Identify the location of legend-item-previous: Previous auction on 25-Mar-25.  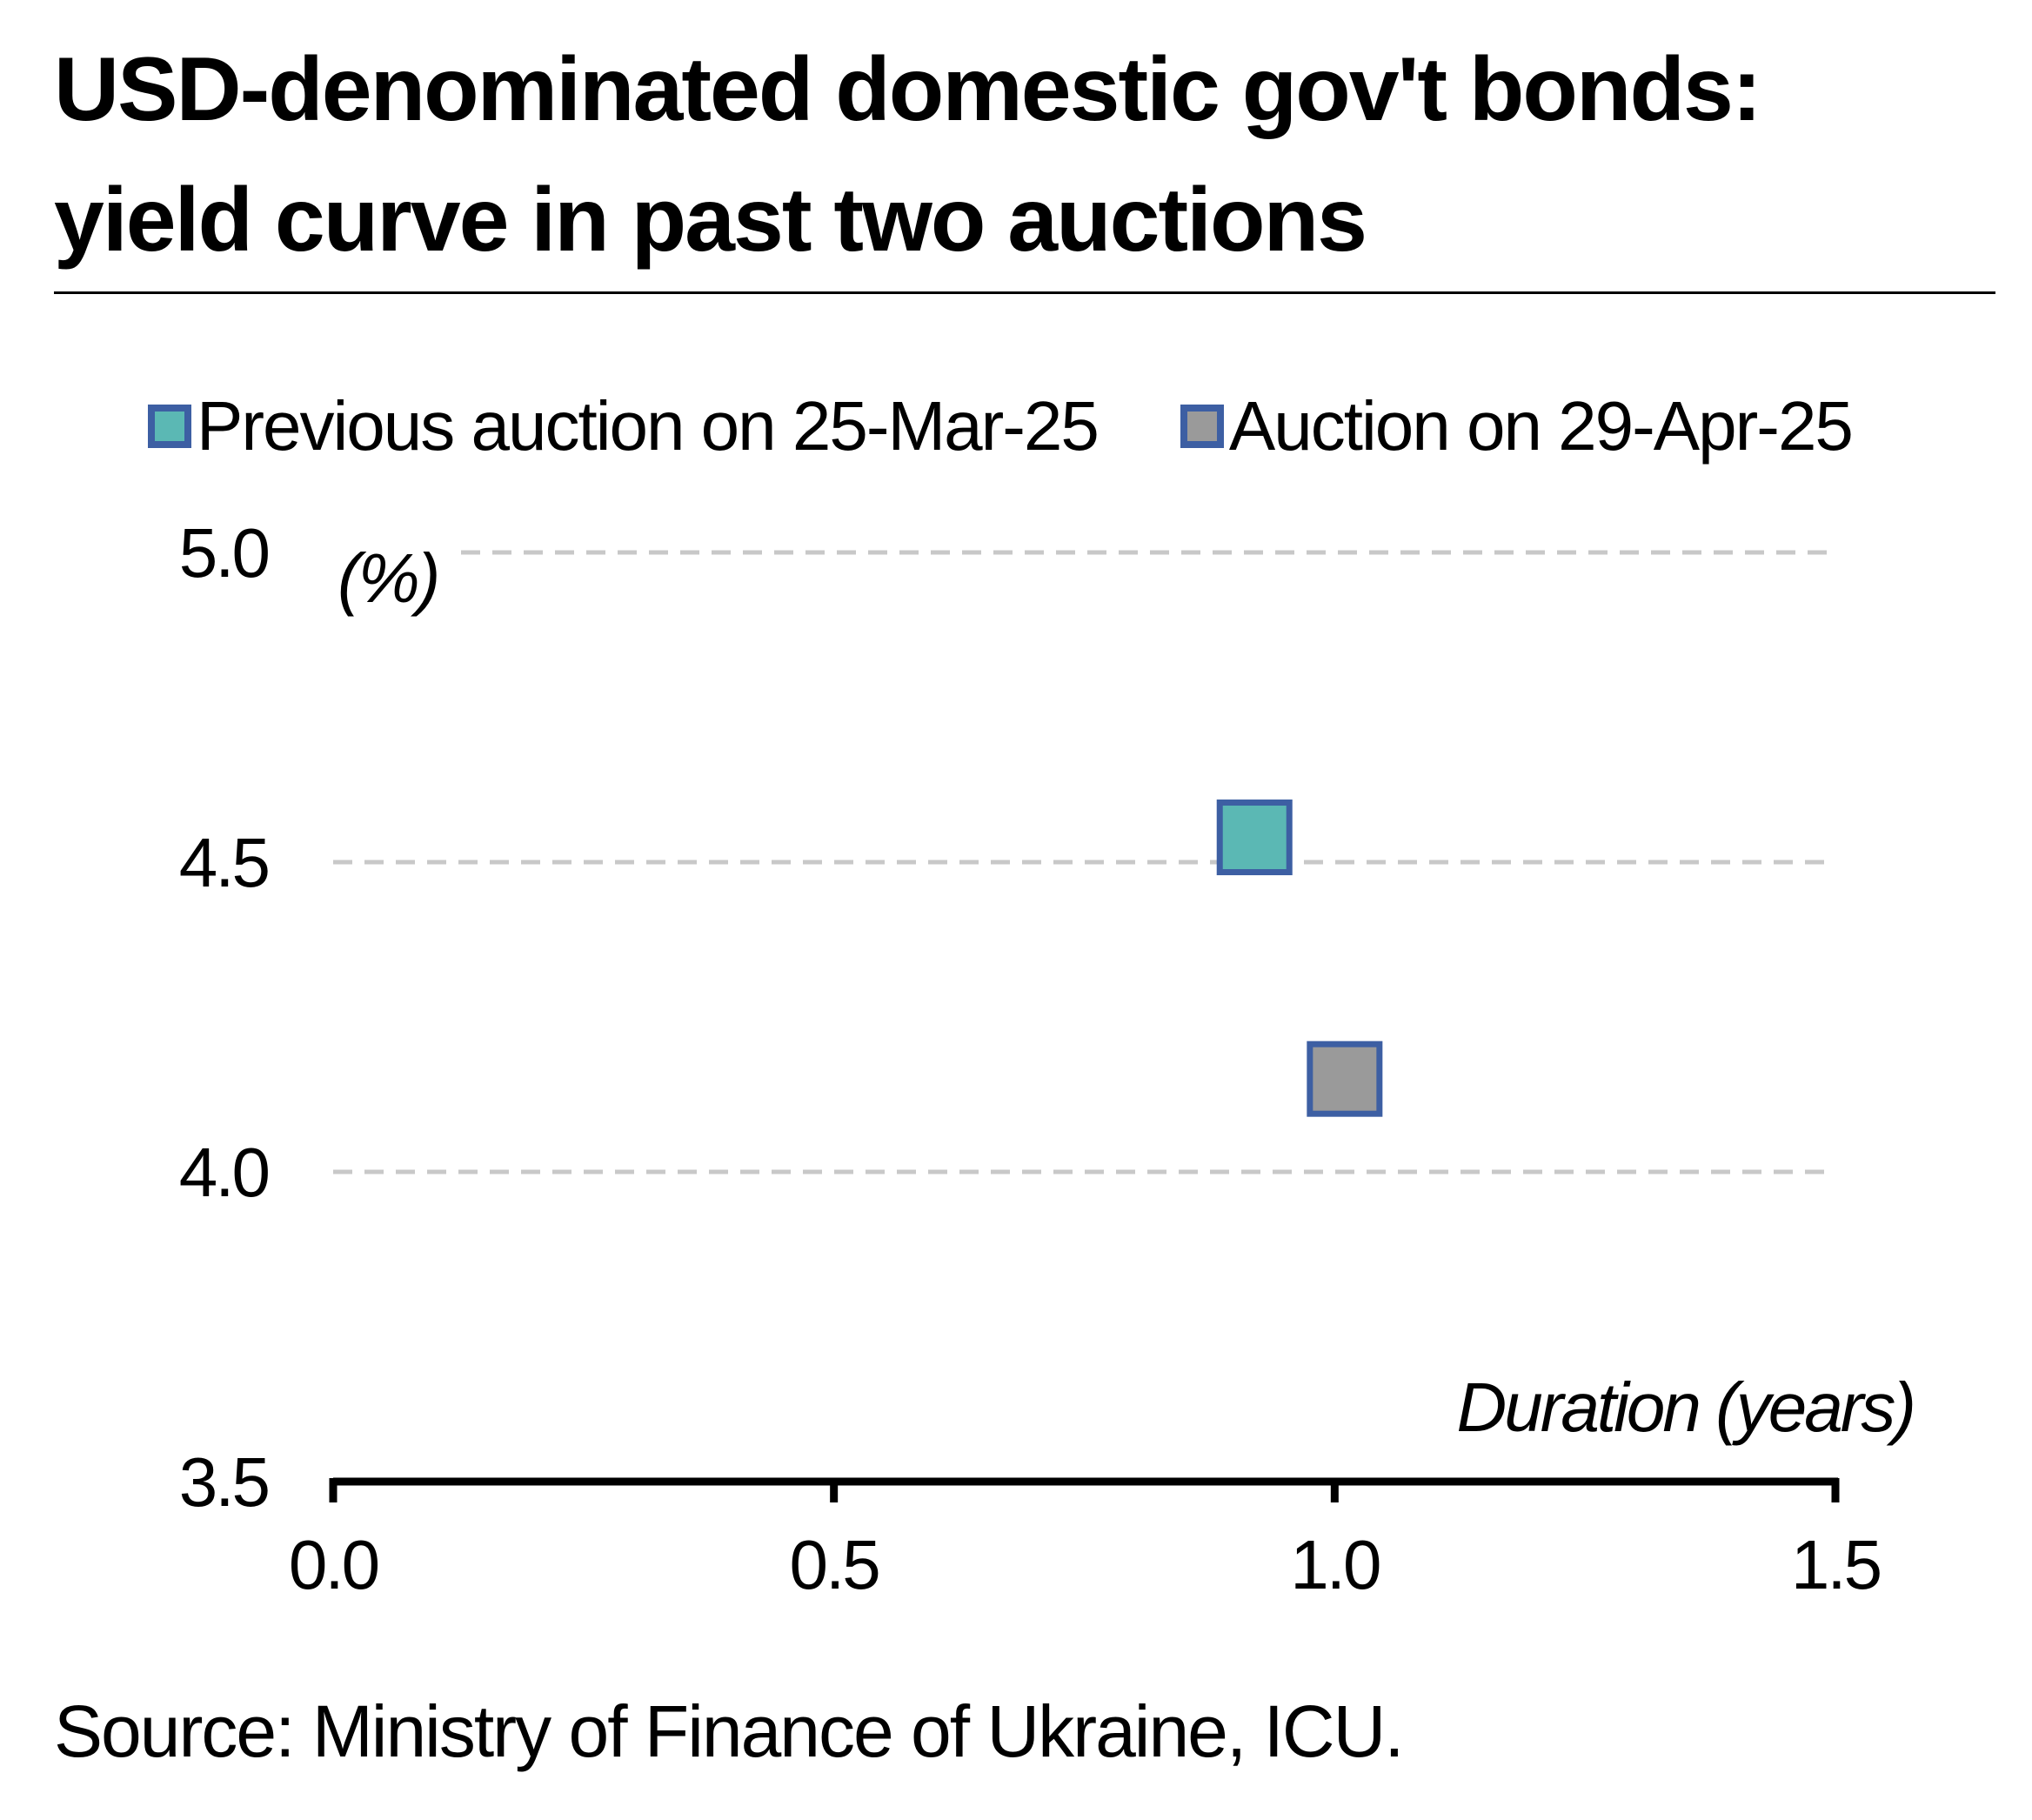
(624, 426).